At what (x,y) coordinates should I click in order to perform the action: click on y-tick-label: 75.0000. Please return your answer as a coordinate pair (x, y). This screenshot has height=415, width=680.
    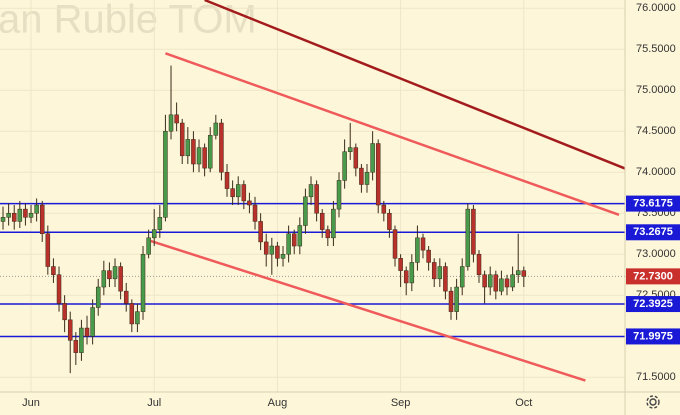
    Looking at the image, I should click on (656, 90).